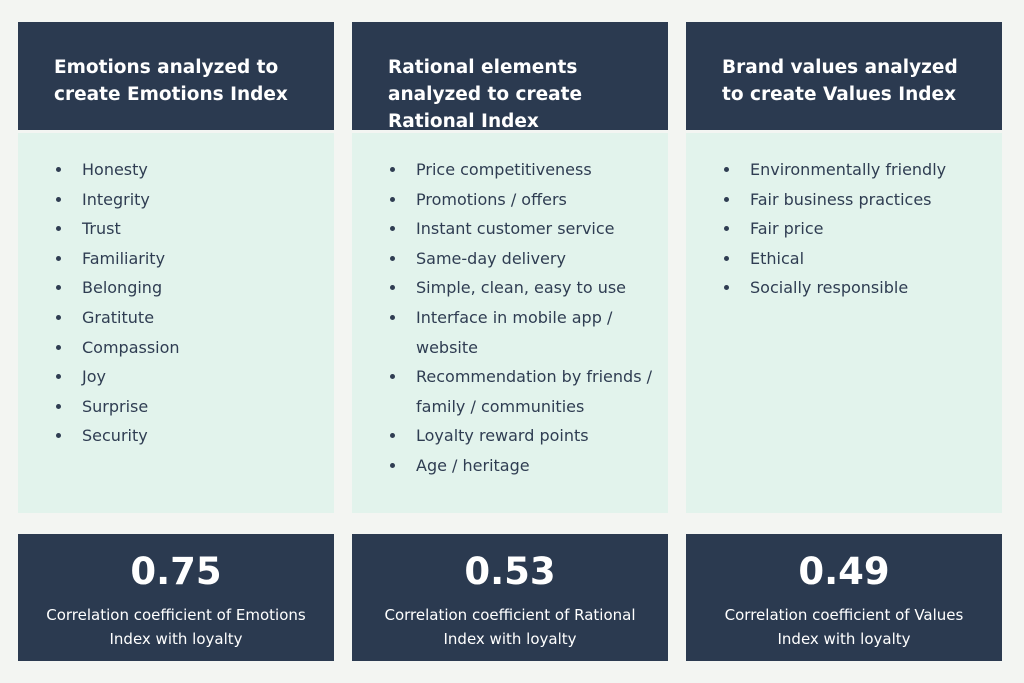 The image size is (1024, 683). I want to click on list-item: Security, so click(189, 436).